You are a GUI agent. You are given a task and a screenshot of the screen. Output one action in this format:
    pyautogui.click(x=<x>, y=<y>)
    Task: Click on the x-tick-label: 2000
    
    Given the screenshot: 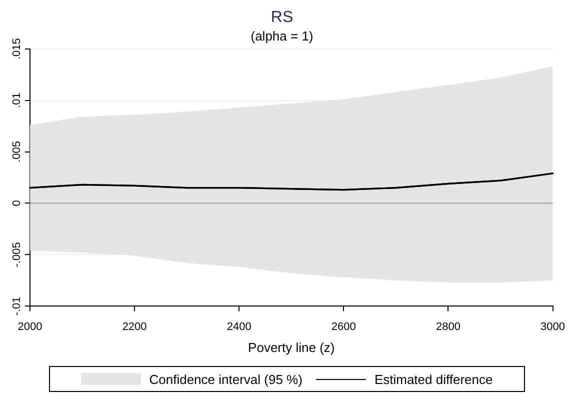 What is the action you would take?
    pyautogui.click(x=30, y=326)
    